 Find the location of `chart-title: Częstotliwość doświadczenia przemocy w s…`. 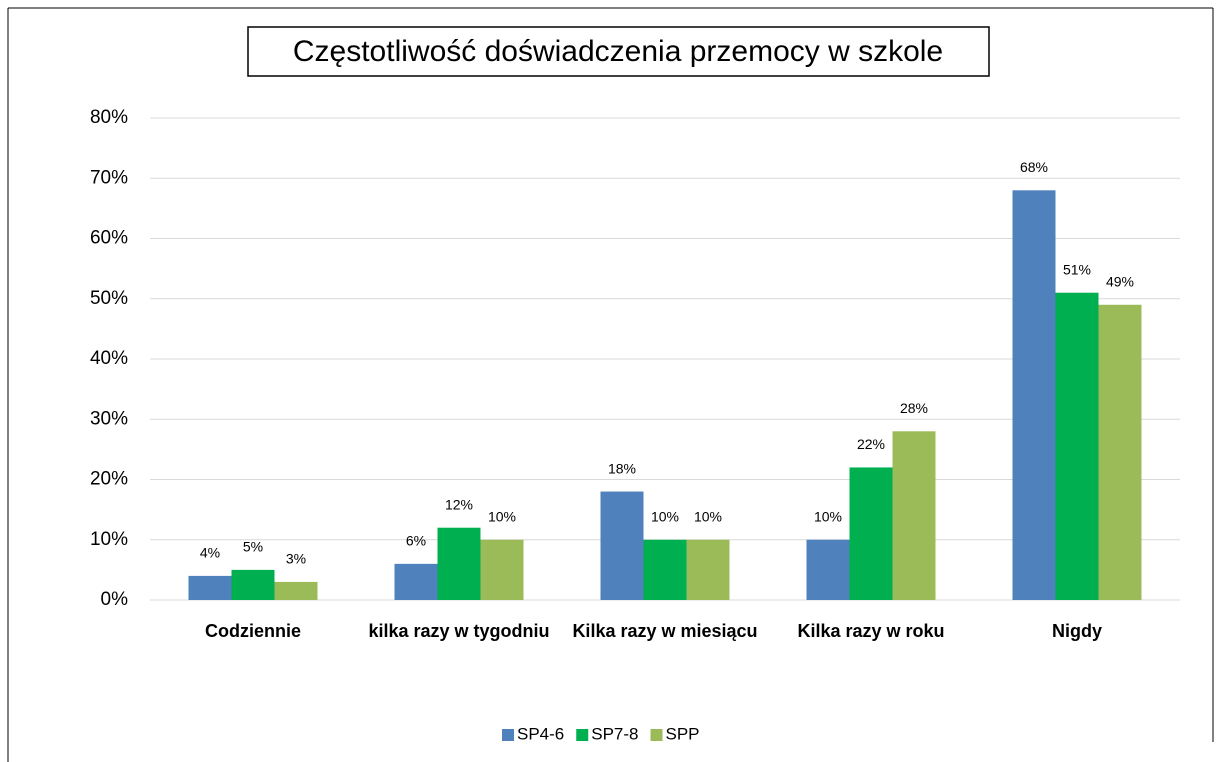

chart-title: Częstotliwość doświadczenia przemocy w s… is located at coordinates (618, 51).